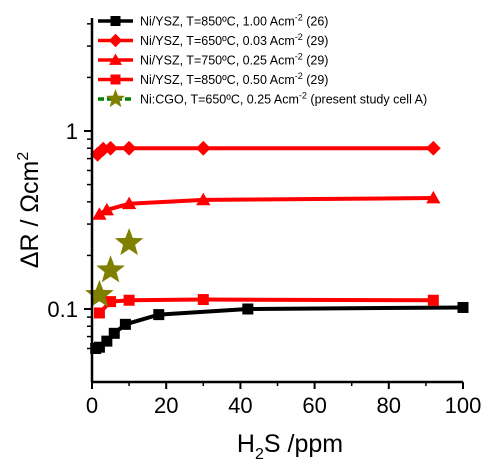 The height and width of the screenshot is (463, 493). Describe the element at coordinates (217, 61) in the screenshot. I see `legend-label-main: Ni/YSZ, T=750ºC, 0.25 Acm` at that location.